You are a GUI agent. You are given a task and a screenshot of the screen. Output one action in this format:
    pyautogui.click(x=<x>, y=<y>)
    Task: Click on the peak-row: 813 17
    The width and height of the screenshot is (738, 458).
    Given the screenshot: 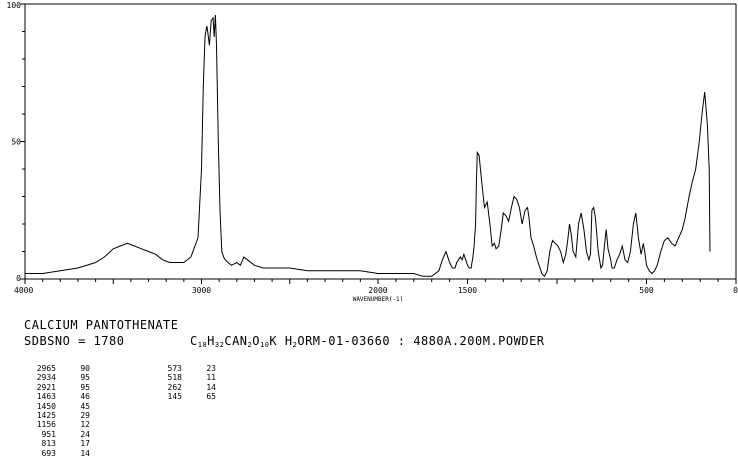 What is the action you would take?
    pyautogui.click(x=56, y=443)
    